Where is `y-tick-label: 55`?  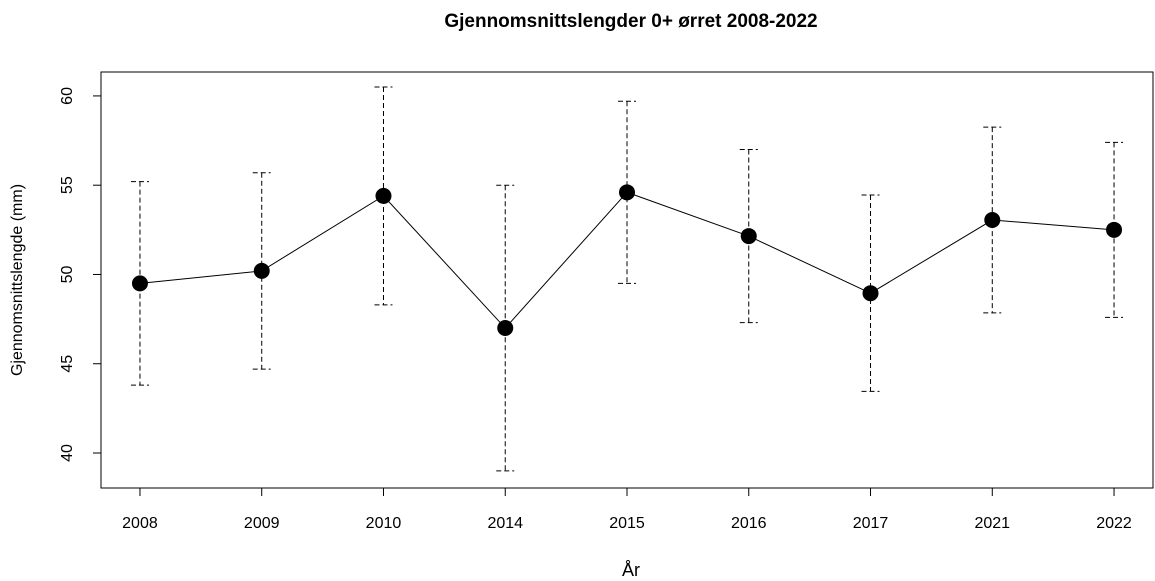
y-tick-label: 55 is located at coordinates (67, 185).